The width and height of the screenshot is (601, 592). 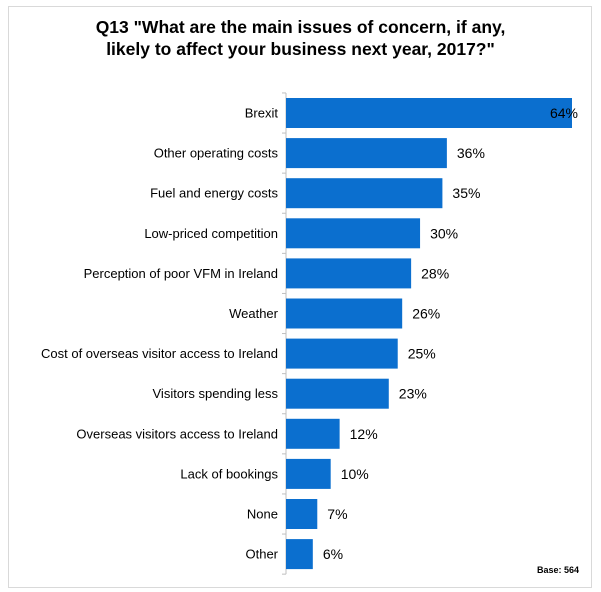 I want to click on value-label: 12%, so click(x=364, y=434).